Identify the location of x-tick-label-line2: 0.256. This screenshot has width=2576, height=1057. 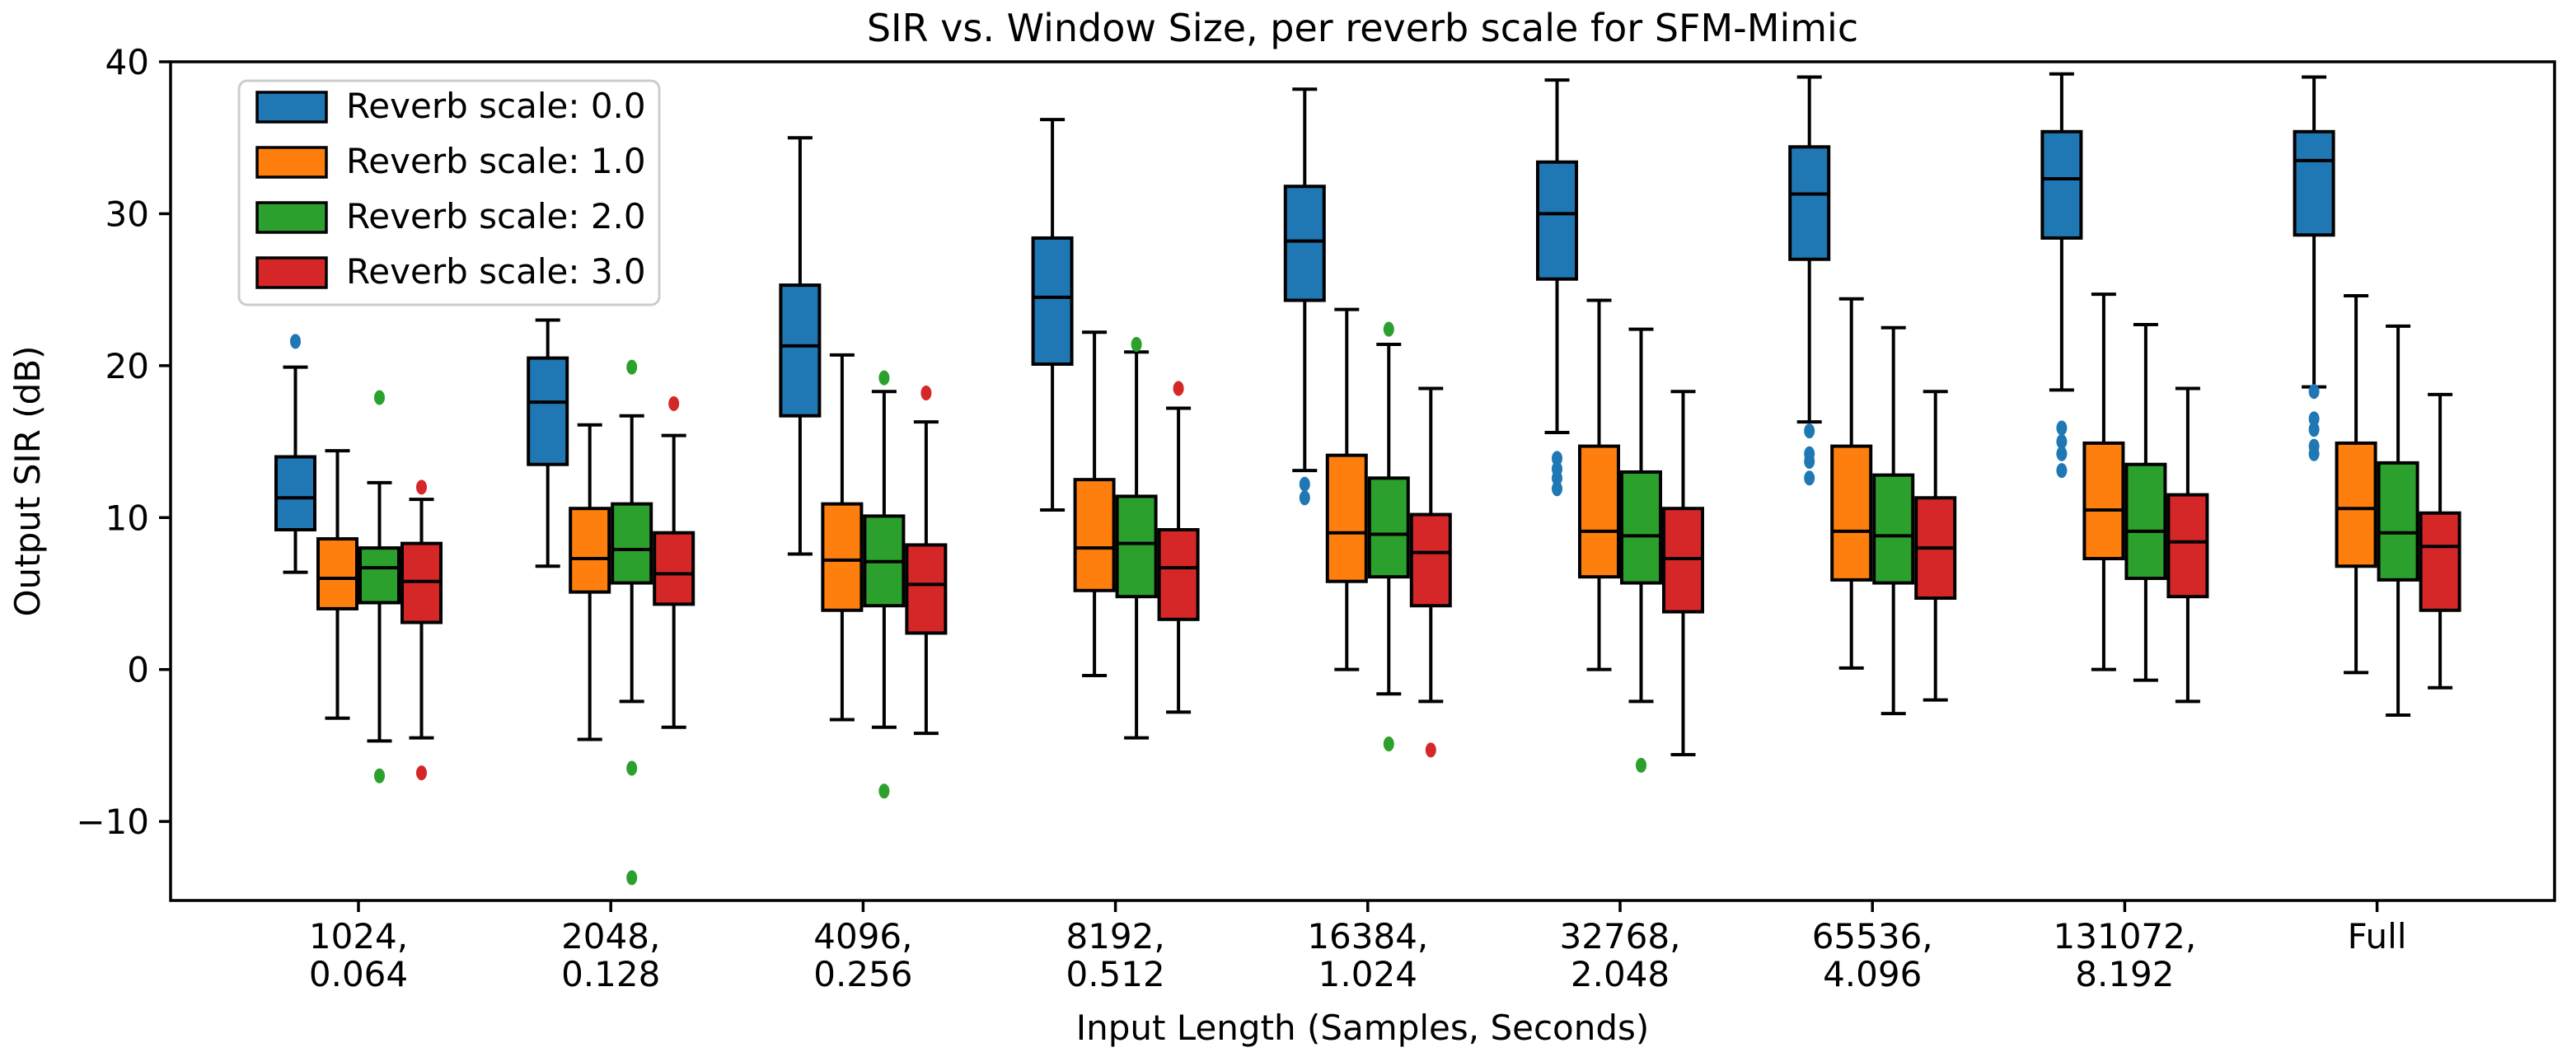
(862, 974).